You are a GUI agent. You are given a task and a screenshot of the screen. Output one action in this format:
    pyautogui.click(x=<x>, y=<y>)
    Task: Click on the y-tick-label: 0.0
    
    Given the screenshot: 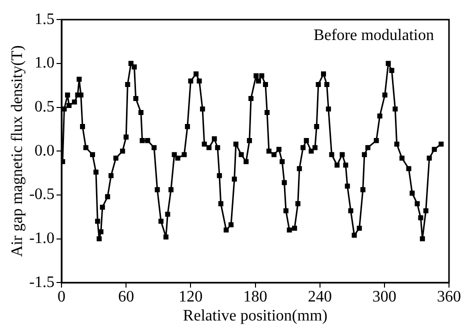 What is the action you would take?
    pyautogui.click(x=44, y=151)
    